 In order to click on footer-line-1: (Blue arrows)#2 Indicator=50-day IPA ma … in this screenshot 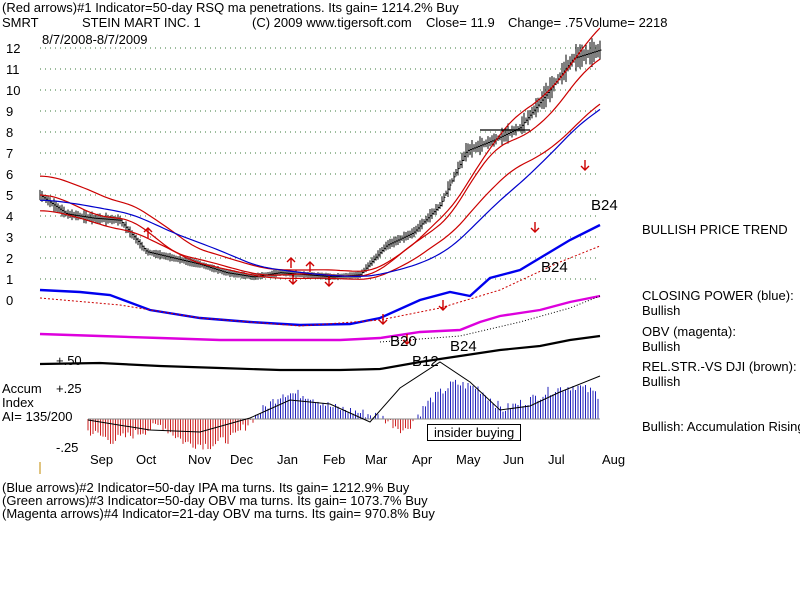, I will do `click(206, 487)`.